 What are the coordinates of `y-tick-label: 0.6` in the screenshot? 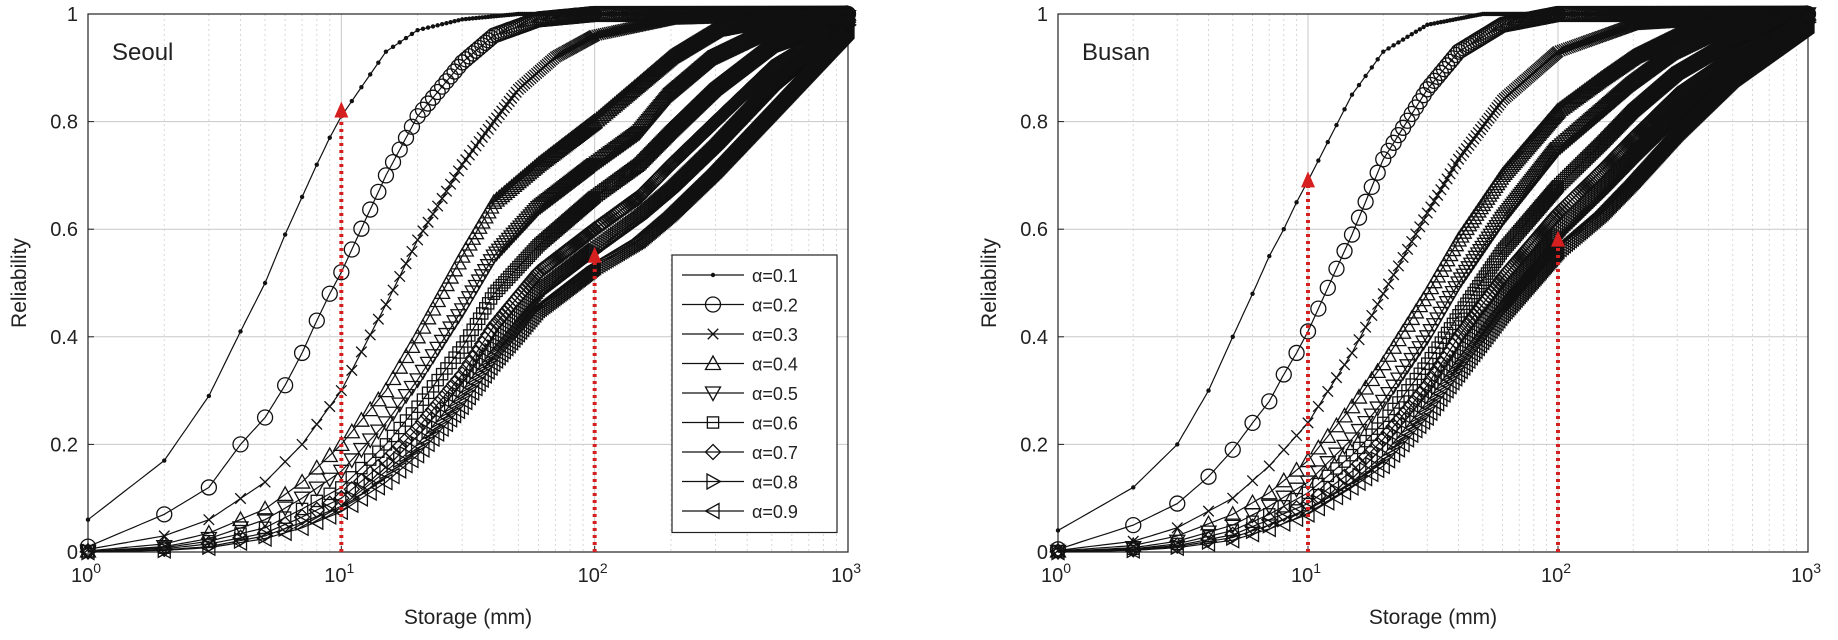 It's located at (64, 230).